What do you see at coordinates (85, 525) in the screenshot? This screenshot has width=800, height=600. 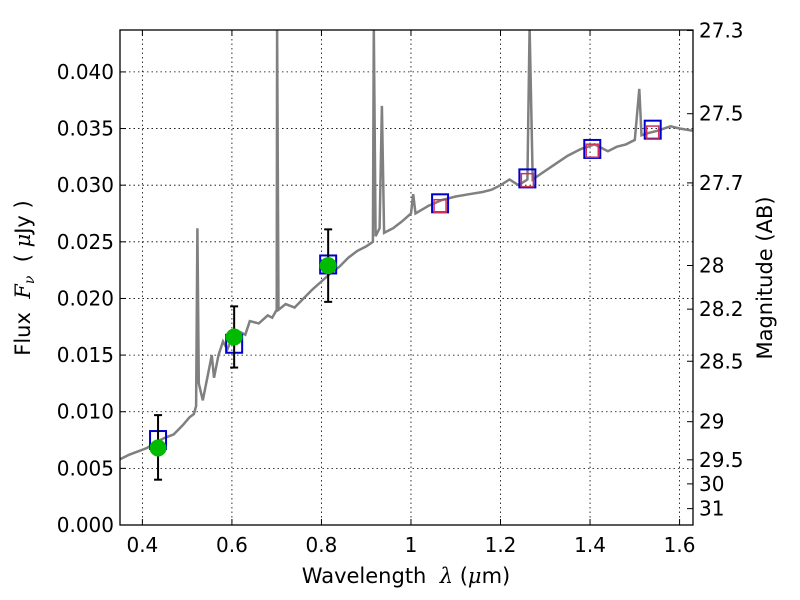 I see `y-tick-label: 0.000` at bounding box center [85, 525].